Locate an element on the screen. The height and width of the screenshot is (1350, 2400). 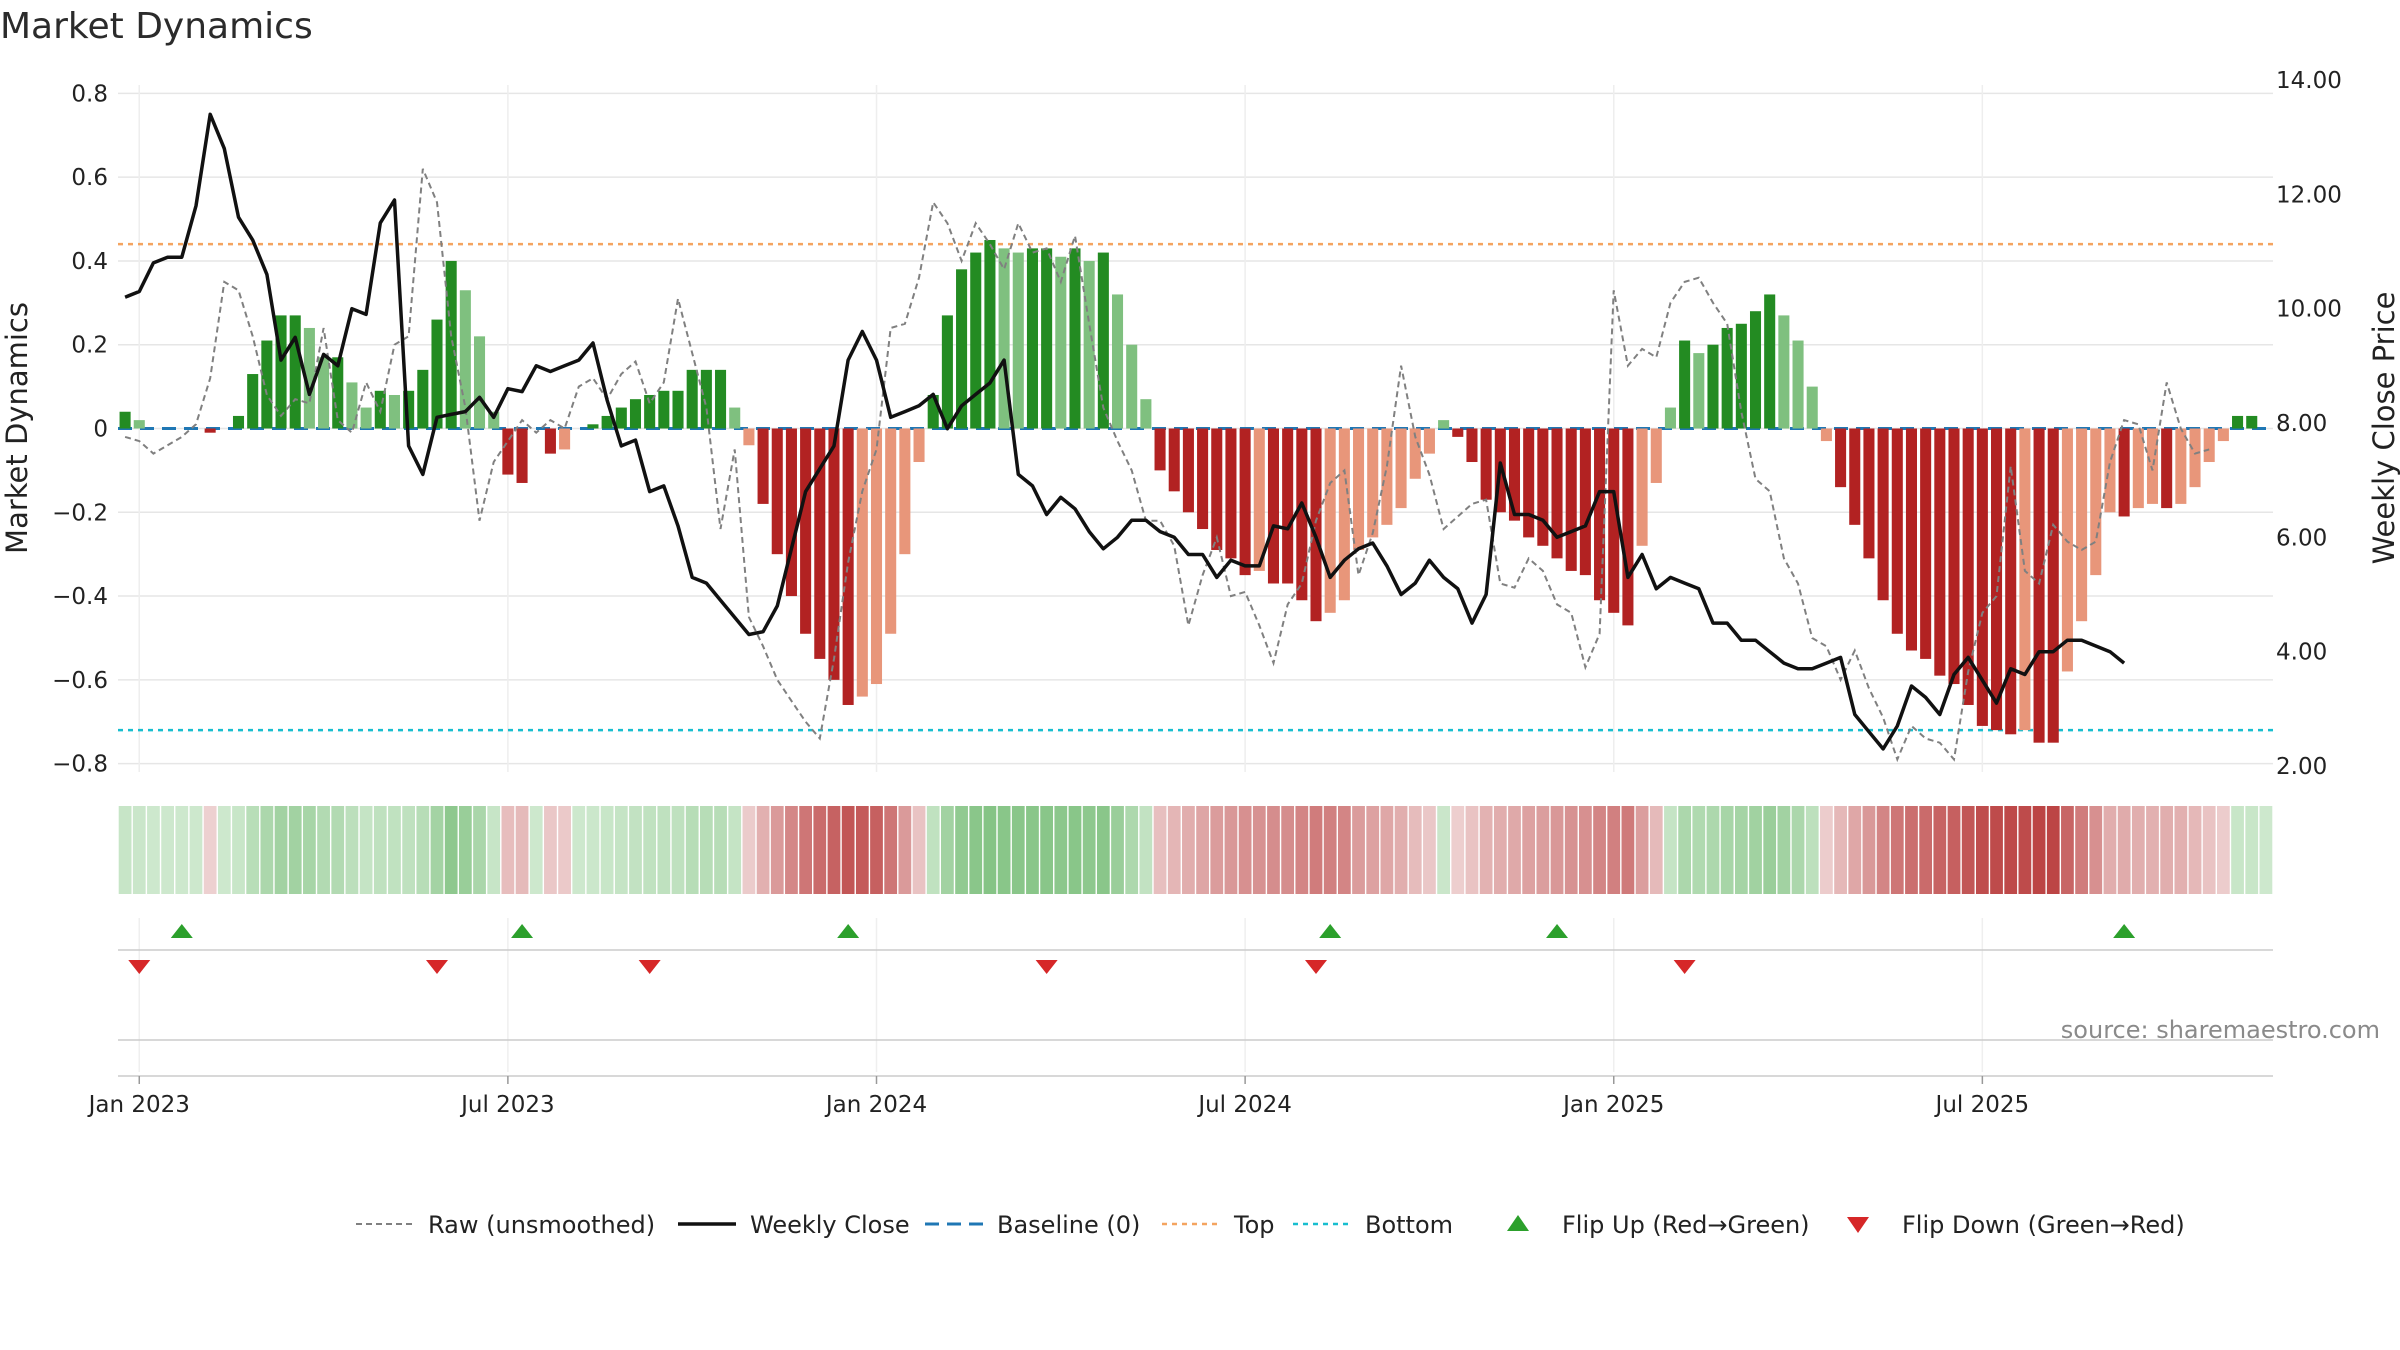
legend-item: Flip Down (Green→Red) is located at coordinates (2016, 1225).